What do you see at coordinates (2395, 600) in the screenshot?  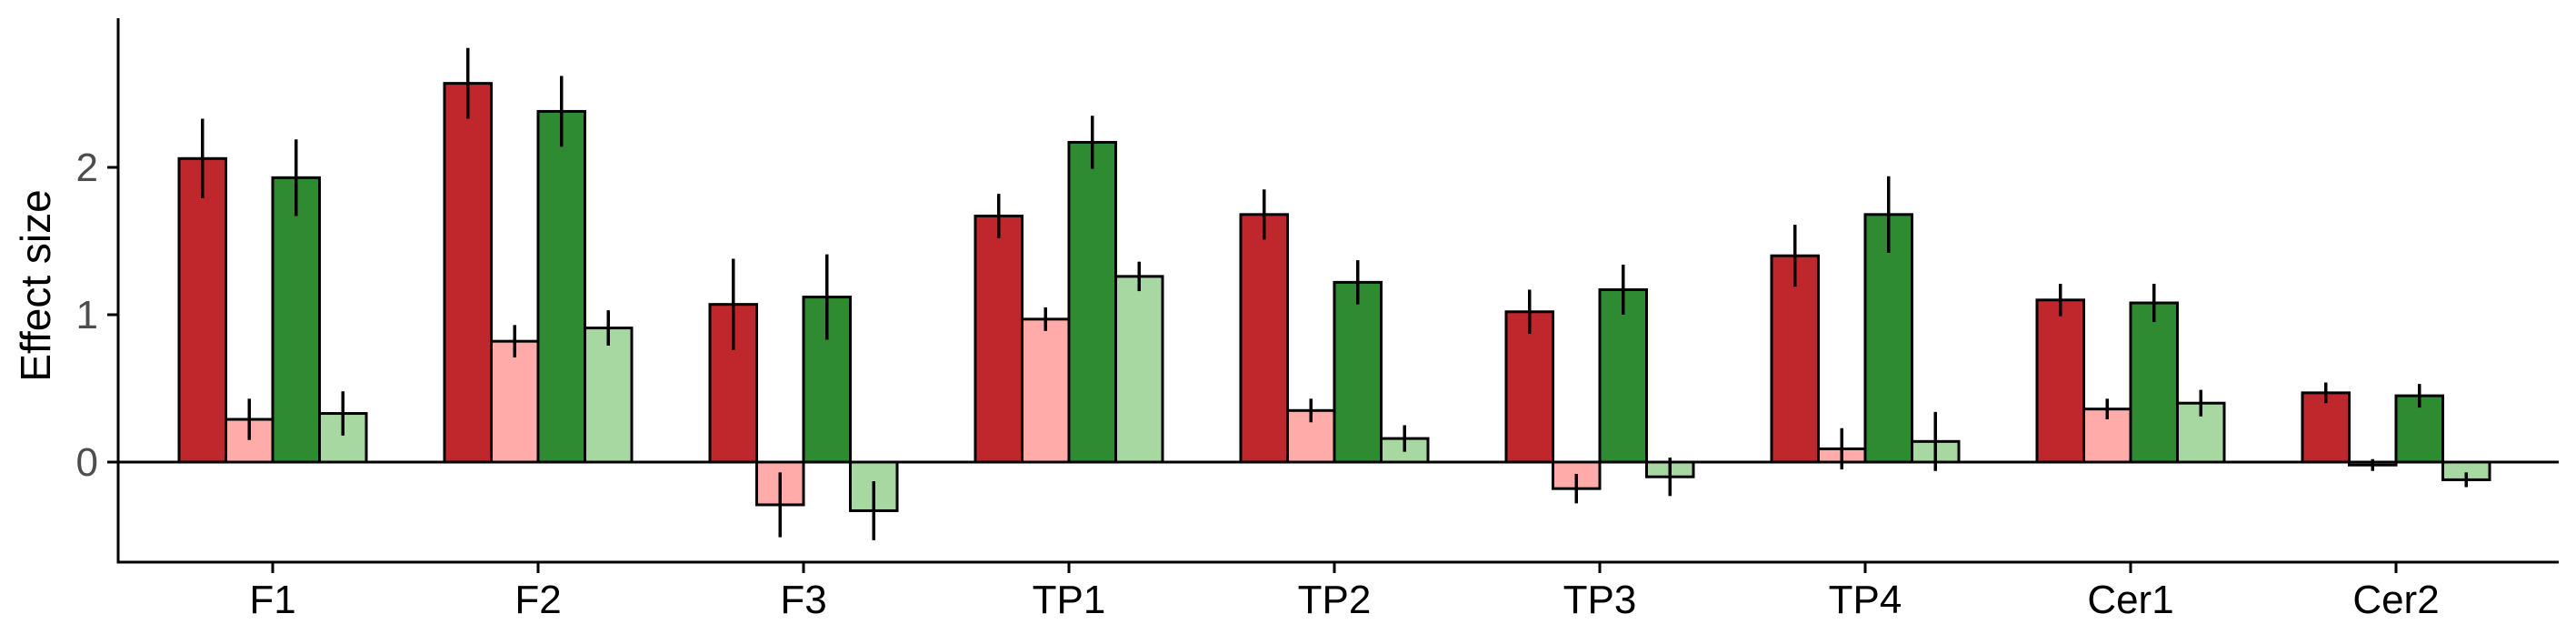 I see `x-tick-label-cer2: Cer2` at bounding box center [2395, 600].